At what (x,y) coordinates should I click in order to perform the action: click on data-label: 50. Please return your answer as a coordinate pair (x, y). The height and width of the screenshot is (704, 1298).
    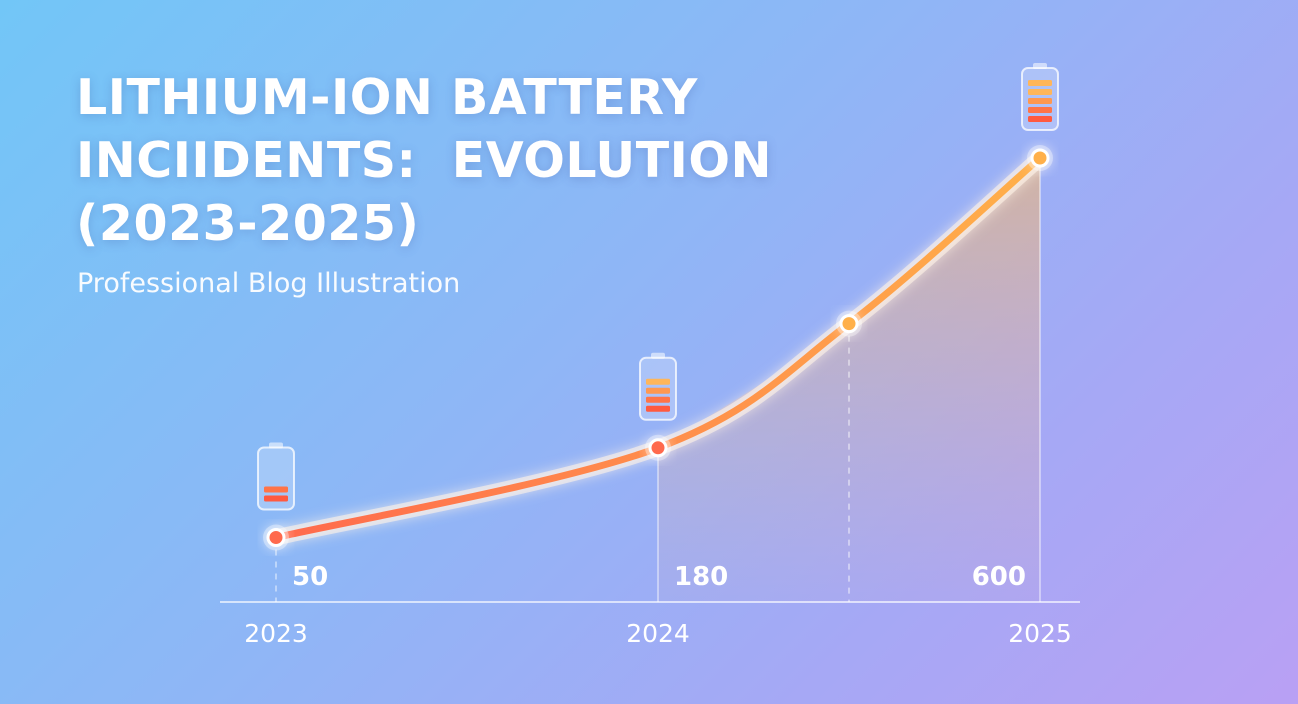
    Looking at the image, I should click on (310, 577).